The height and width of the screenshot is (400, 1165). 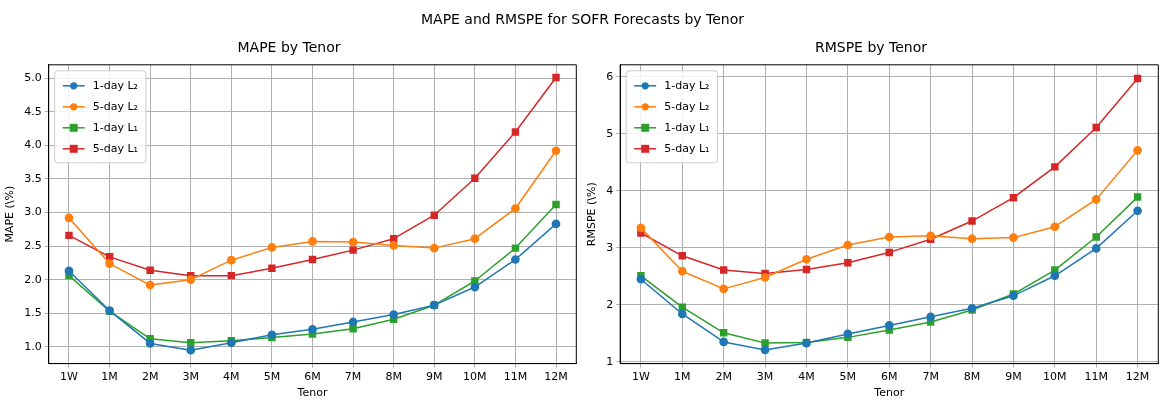 What do you see at coordinates (592, 214) in the screenshot?
I see `y-axis-title: RMSPE (\%)` at bounding box center [592, 214].